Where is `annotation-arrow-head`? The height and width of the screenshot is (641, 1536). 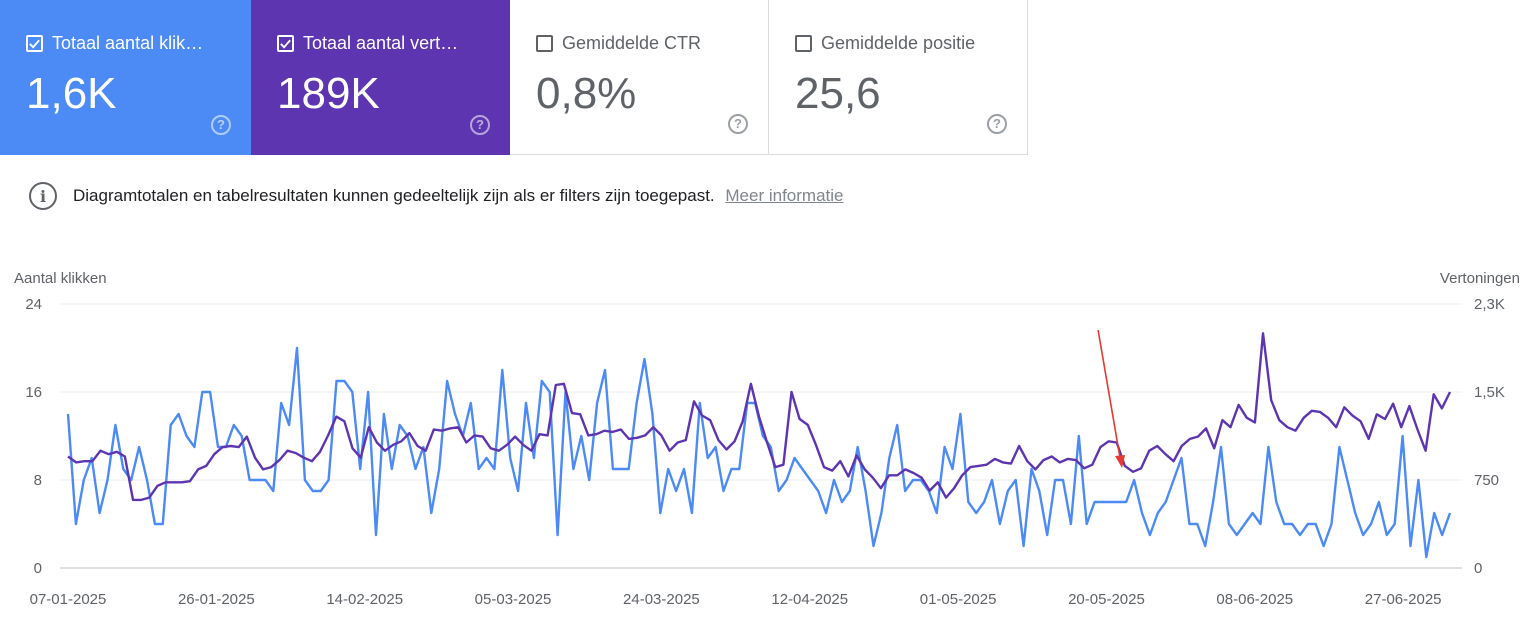
annotation-arrow-head is located at coordinates (1120, 461).